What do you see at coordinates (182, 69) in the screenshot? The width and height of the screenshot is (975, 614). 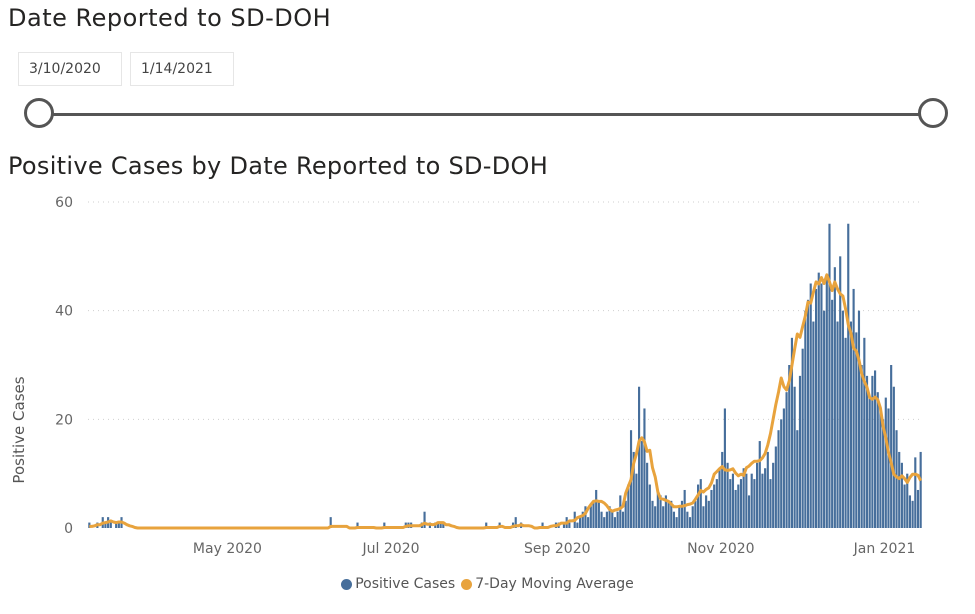 I see `end-date-input: 1/14/2021` at bounding box center [182, 69].